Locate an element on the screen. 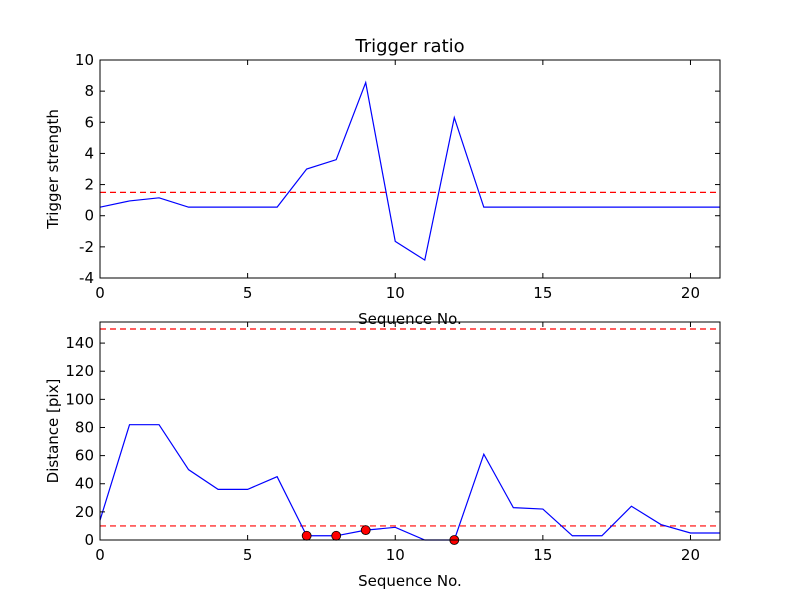 This screenshot has width=800, height=600. y-tick-label: -4 is located at coordinates (86, 278).